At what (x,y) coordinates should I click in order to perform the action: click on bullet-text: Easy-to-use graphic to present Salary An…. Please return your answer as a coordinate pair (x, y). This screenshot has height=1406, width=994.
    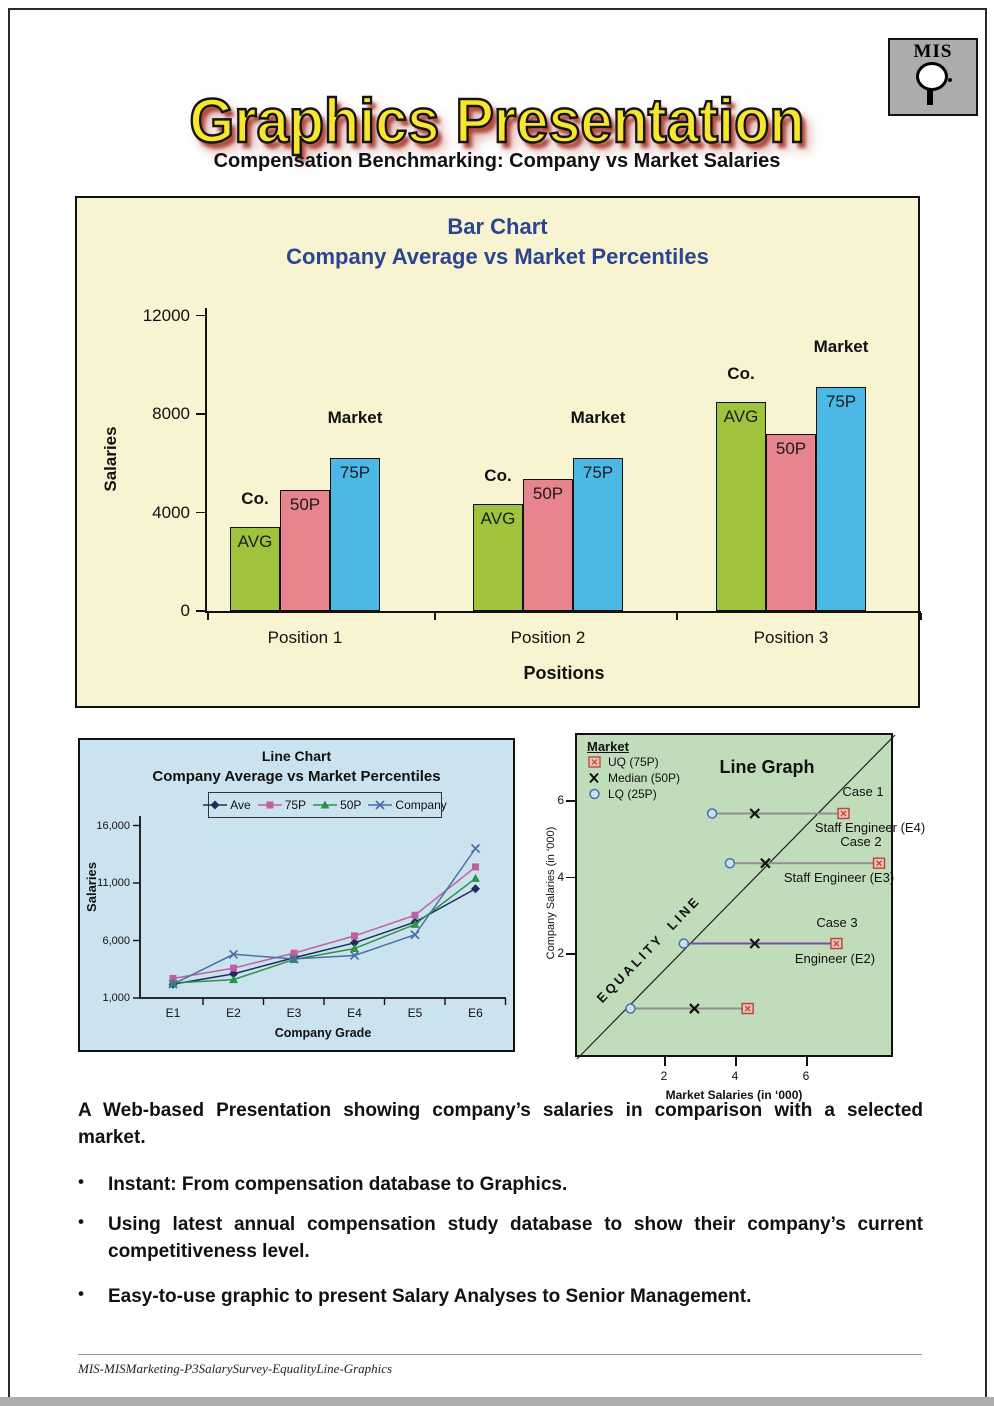
    Looking at the image, I should click on (430, 1296).